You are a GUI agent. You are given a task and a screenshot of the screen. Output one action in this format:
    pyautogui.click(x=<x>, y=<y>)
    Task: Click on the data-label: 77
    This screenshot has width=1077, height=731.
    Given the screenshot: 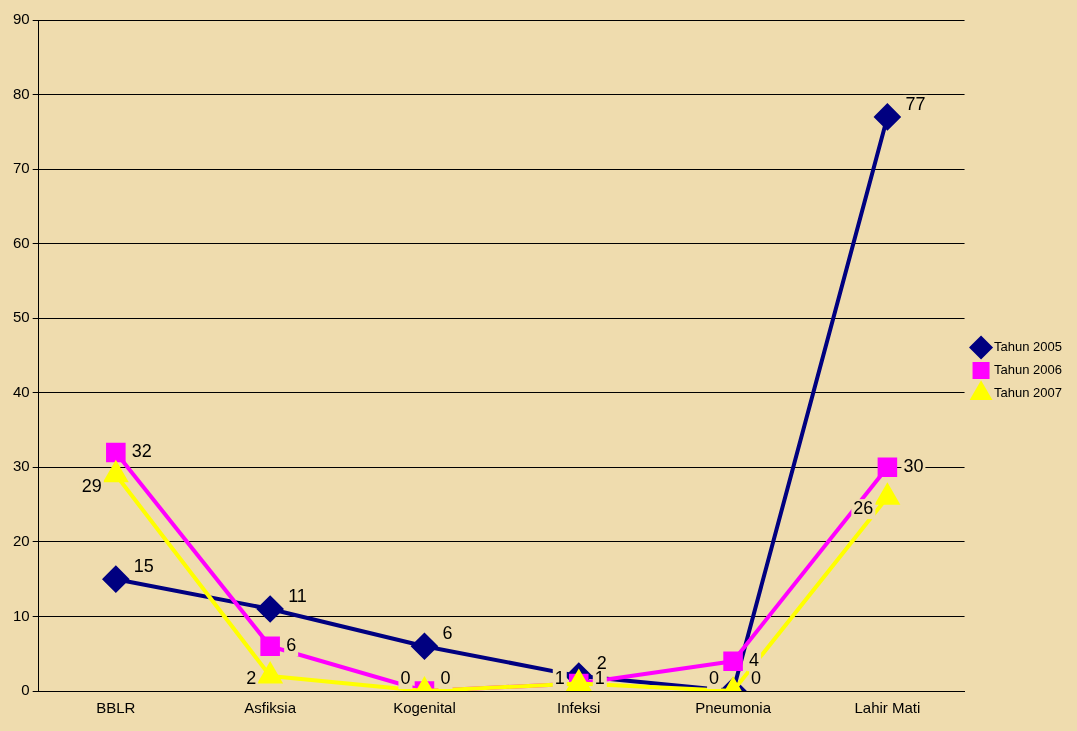 What is the action you would take?
    pyautogui.click(x=915, y=103)
    